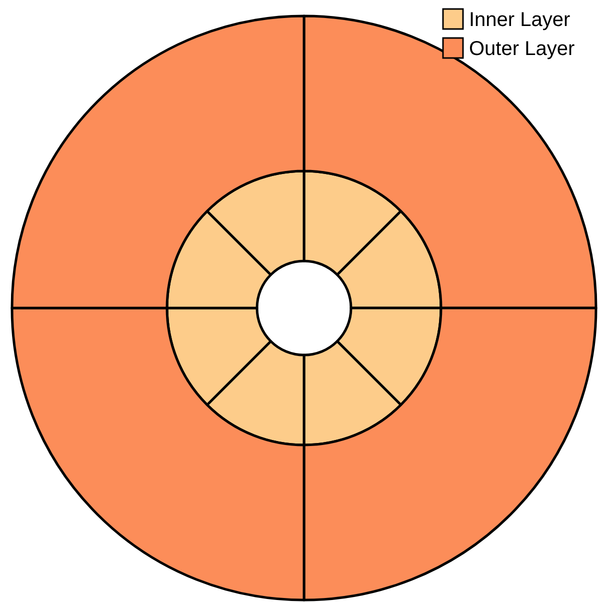 Image resolution: width=603 pixels, height=602 pixels. I want to click on legend-label: Inner Layer, so click(520, 20).